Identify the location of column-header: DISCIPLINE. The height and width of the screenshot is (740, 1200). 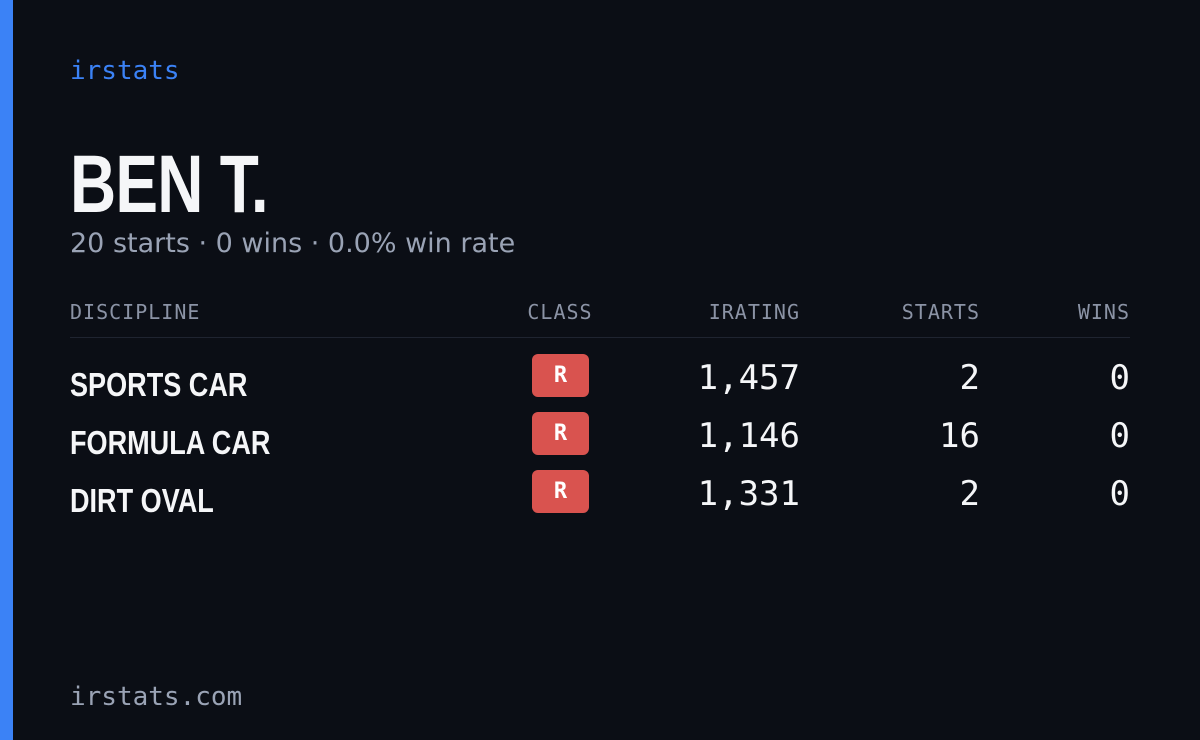
(135, 312).